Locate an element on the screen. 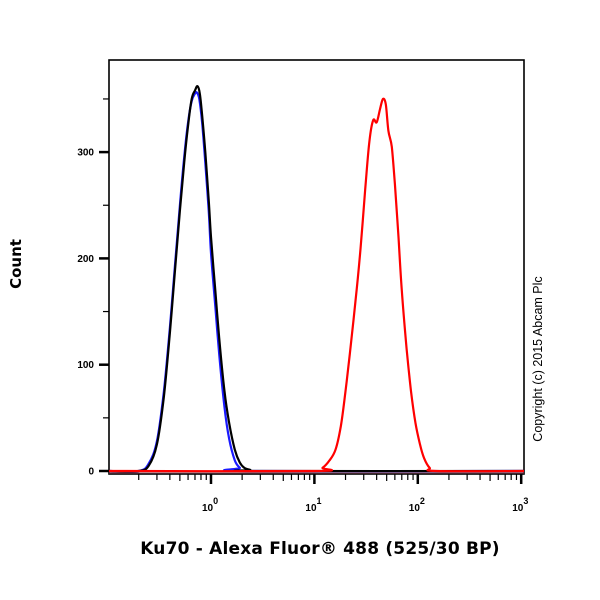 This screenshot has width=600, height=600. x-tick-label: 10² is located at coordinates (417, 505).